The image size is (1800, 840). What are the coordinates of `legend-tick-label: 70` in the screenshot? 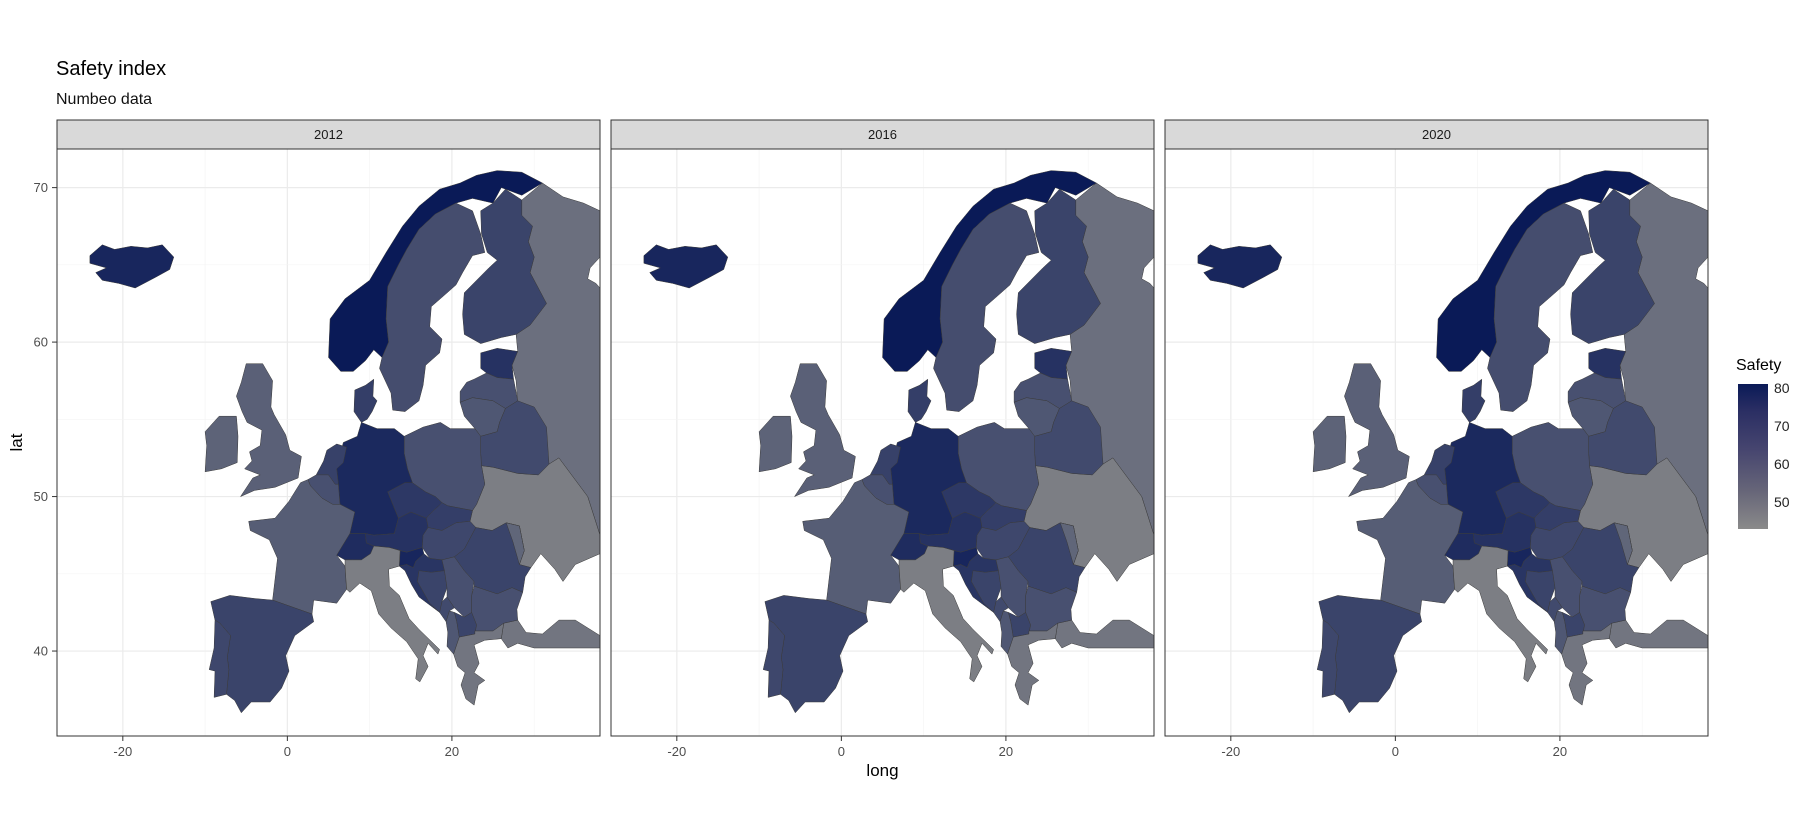 It's located at (1782, 426).